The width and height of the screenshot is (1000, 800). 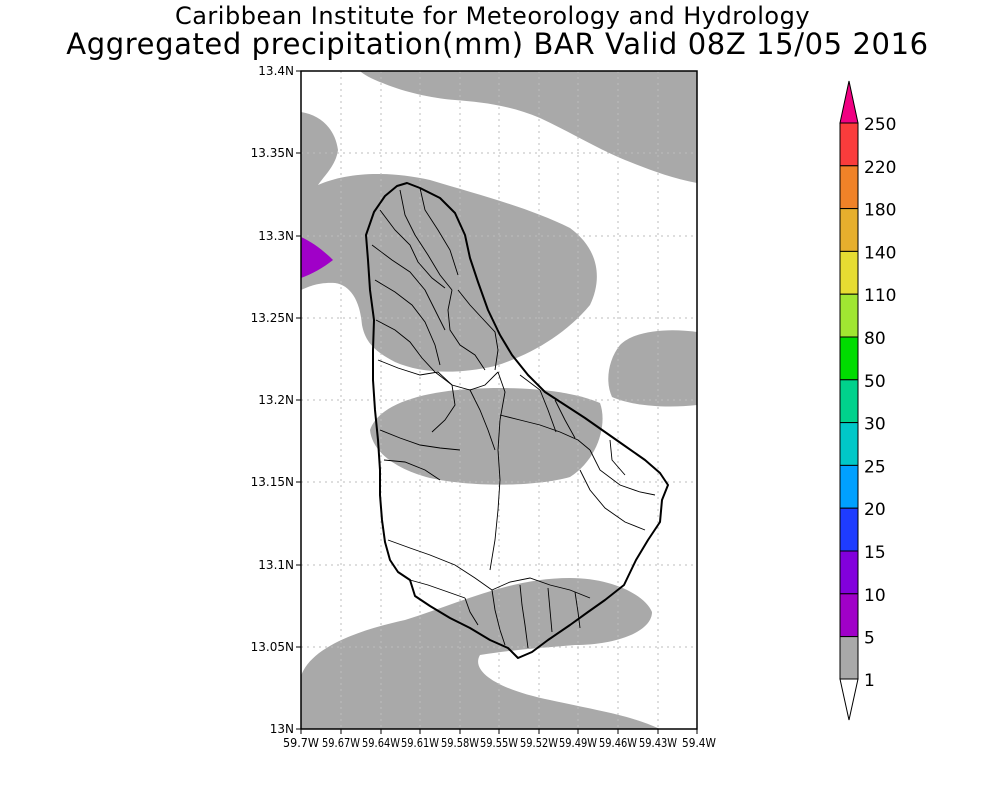 What do you see at coordinates (880, 125) in the screenshot?
I see `colorbar-label: 250` at bounding box center [880, 125].